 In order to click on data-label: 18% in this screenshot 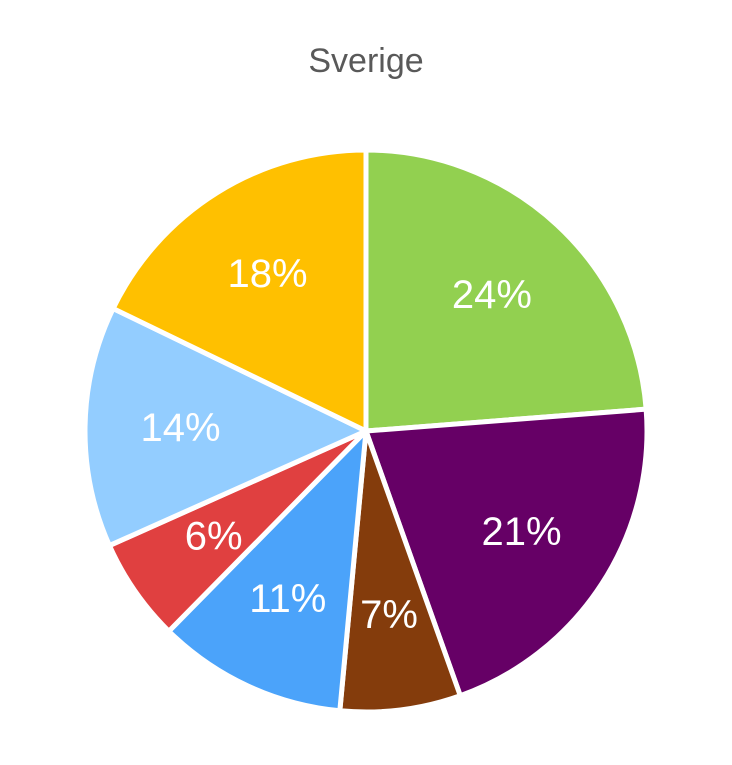, I will do `click(267, 274)`.